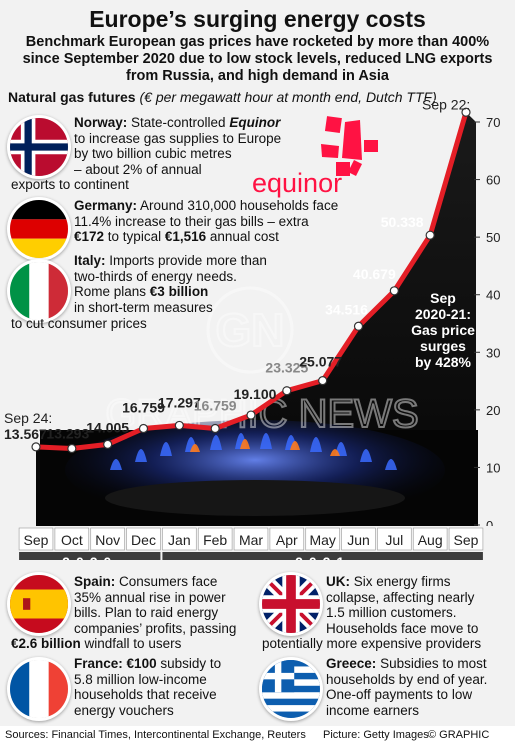 This screenshot has width=515, height=744. Describe the element at coordinates (446, 106) in the screenshot. I see `last-label-prefix: Sep 22:` at that location.